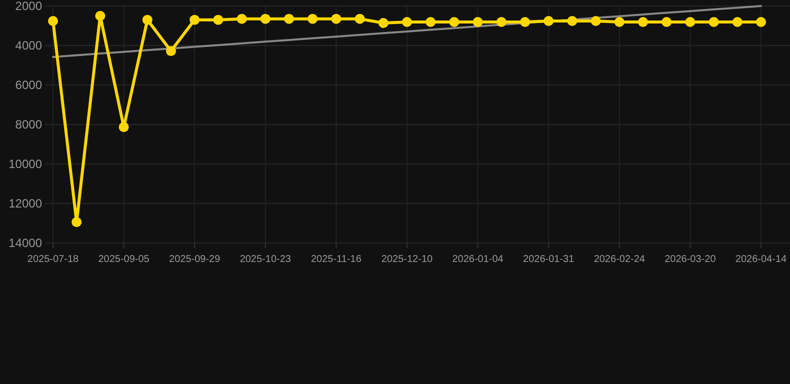 This screenshot has width=790, height=384. I want to click on x-tick-label: 2025-10-23, so click(266, 259).